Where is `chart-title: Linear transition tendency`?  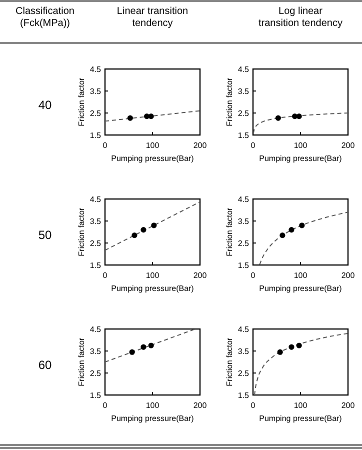
chart-title: Linear transition tendency is located at coordinates (152, 17).